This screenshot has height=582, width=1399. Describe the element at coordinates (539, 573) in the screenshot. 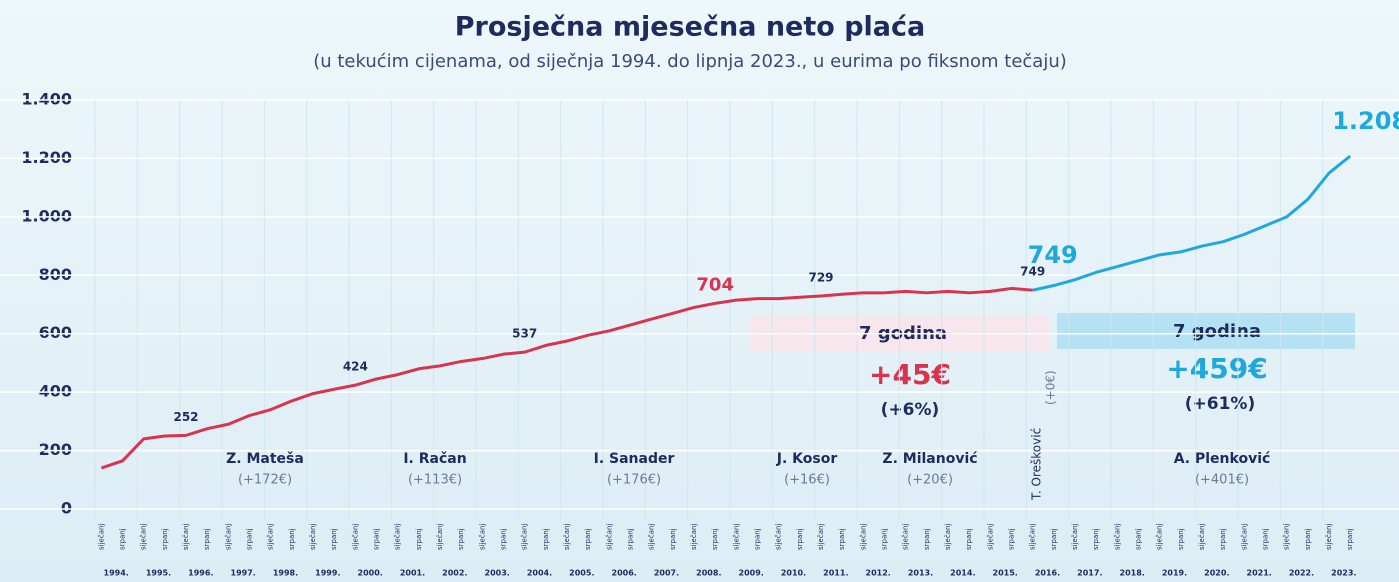

I see `year-label: 2004.` at that location.